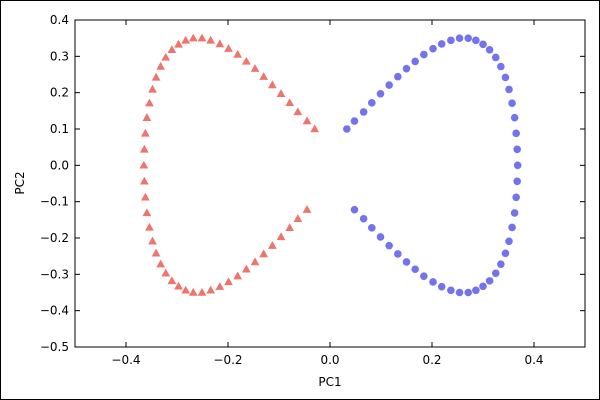  I want to click on x-tick-label-0: −0.4, so click(125, 360).